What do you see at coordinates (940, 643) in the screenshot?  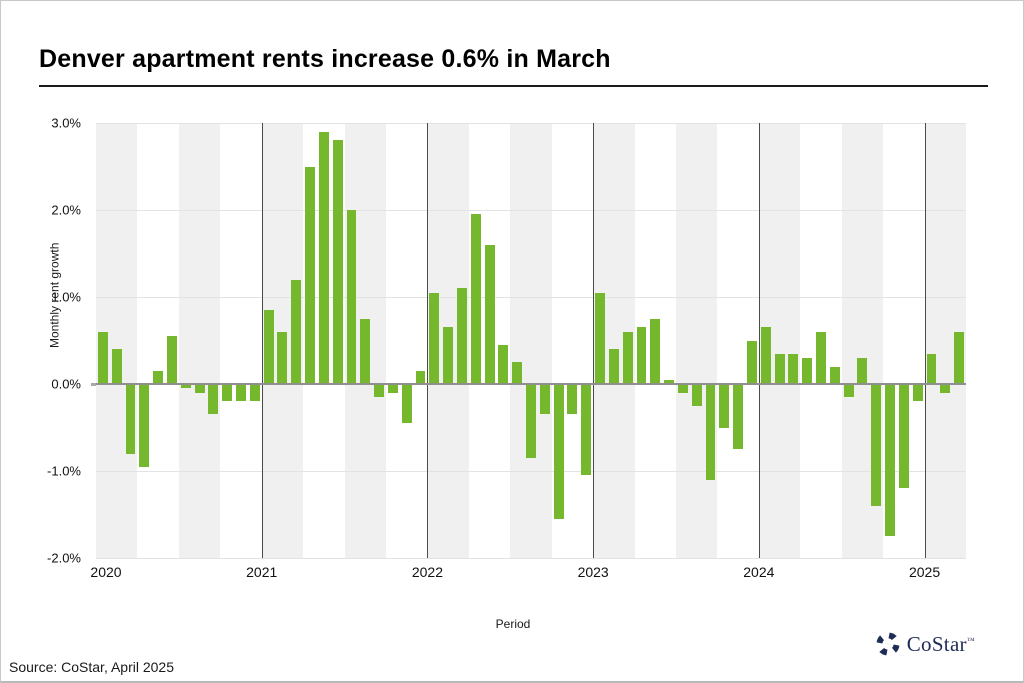 I see `costar-logo-text: CoStar™` at bounding box center [940, 643].